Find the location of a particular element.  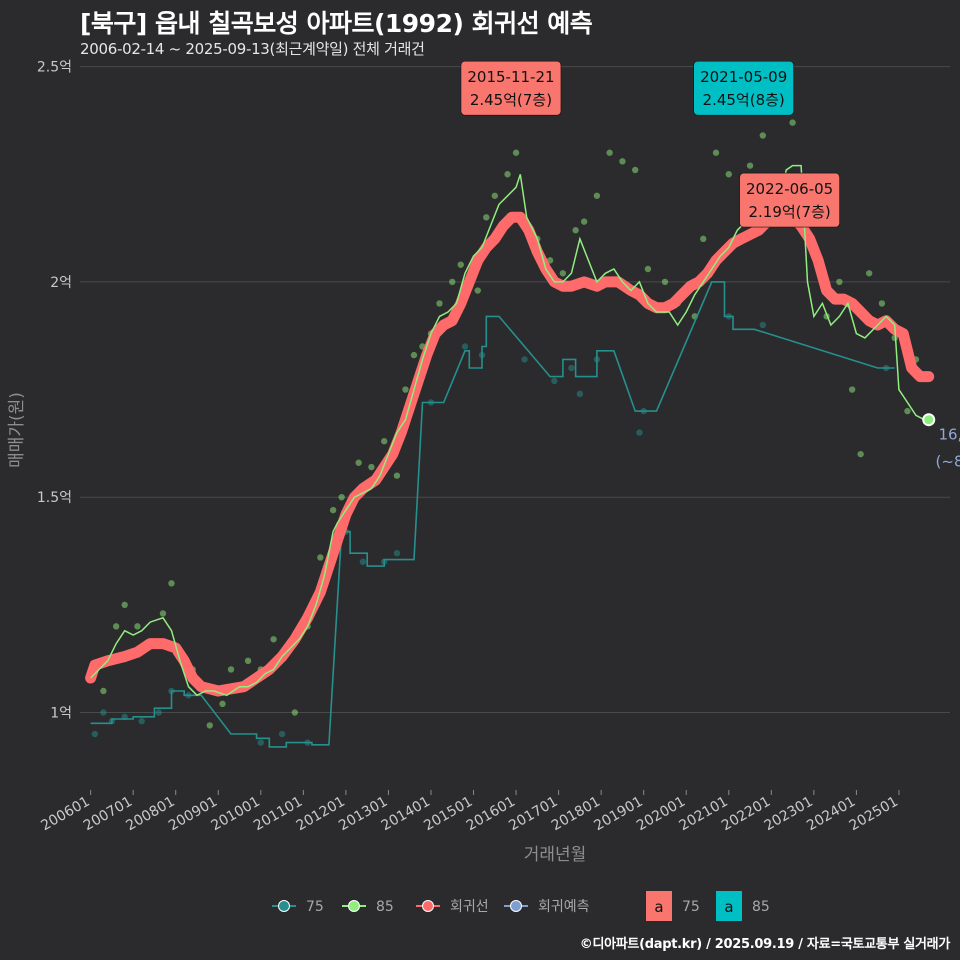

chart-title: [북구] 읍내 칠곡보성 아파트(1992) 회귀선 예측 is located at coordinates (336, 23).